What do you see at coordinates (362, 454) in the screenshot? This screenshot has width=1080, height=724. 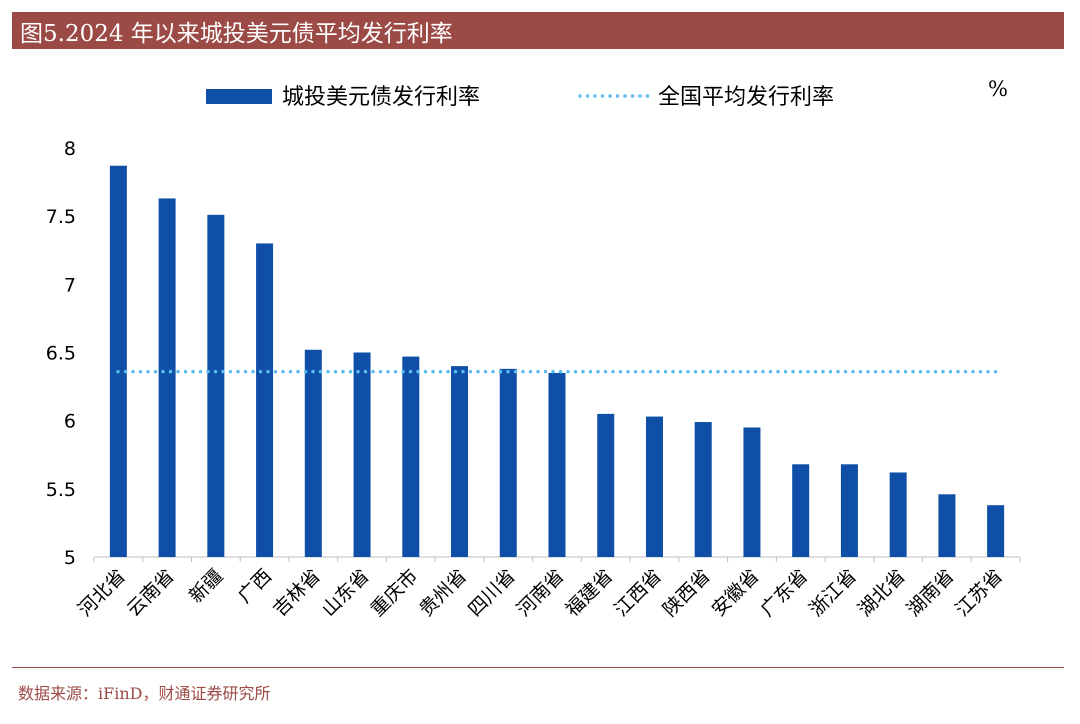 I see `bar-山东省` at bounding box center [362, 454].